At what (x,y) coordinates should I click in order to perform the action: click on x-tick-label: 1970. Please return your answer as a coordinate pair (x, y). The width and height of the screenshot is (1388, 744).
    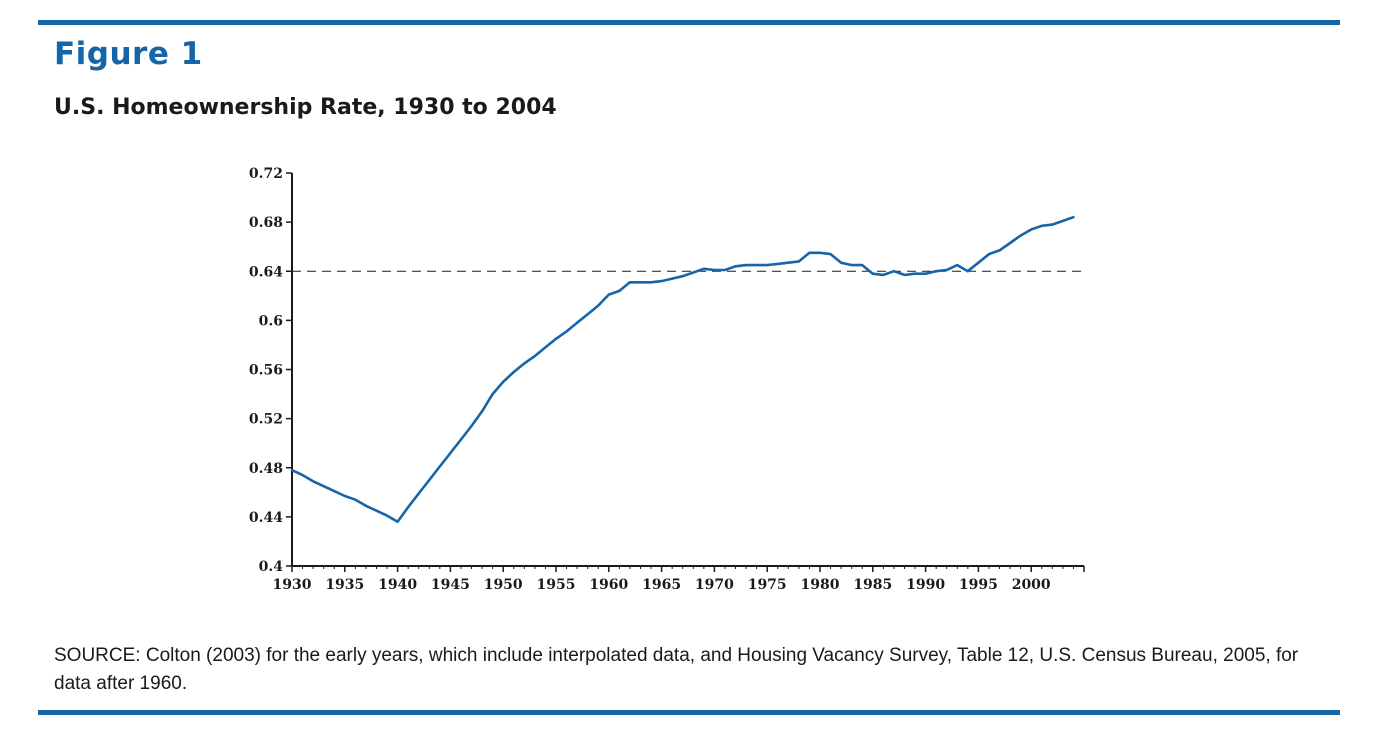
    Looking at the image, I should click on (714, 585).